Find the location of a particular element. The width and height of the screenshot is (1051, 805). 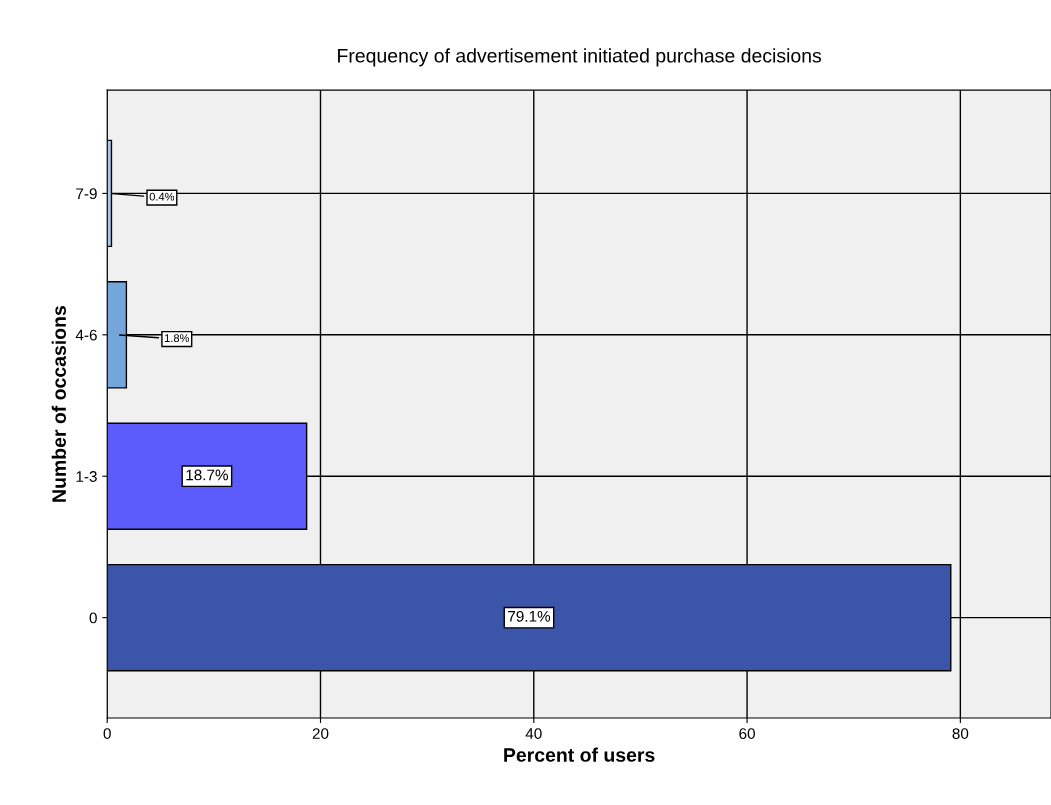

data-label: 18.7% is located at coordinates (207, 475).